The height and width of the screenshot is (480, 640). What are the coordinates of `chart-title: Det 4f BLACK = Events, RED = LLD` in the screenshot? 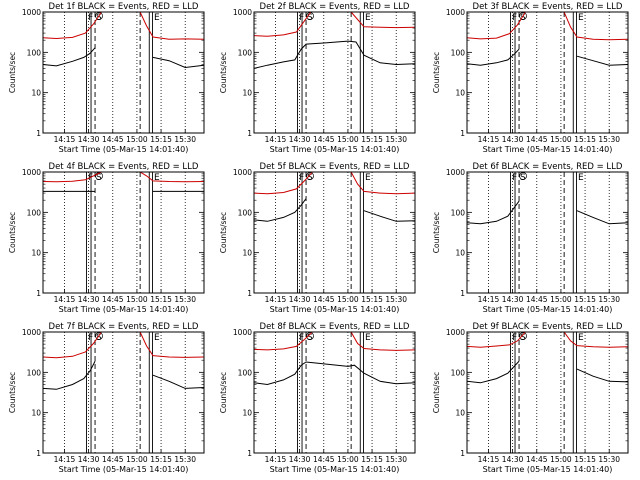 It's located at (124, 167).